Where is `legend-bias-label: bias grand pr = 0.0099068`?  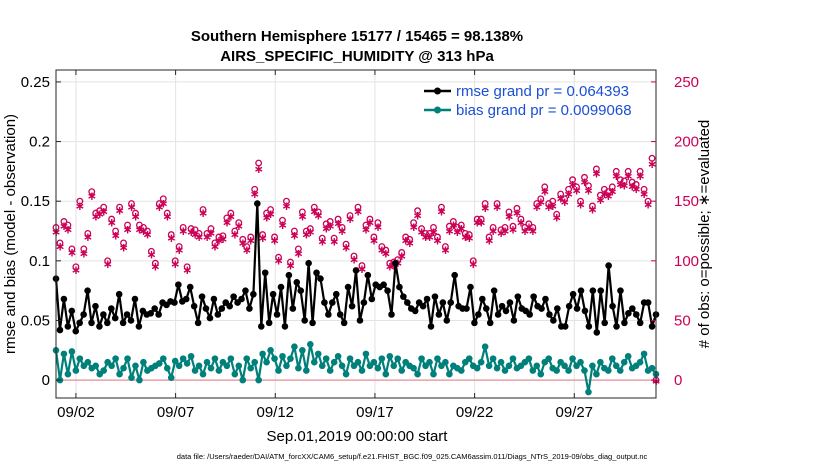
legend-bias-label: bias grand pr = 0.0099068 is located at coordinates (544, 110).